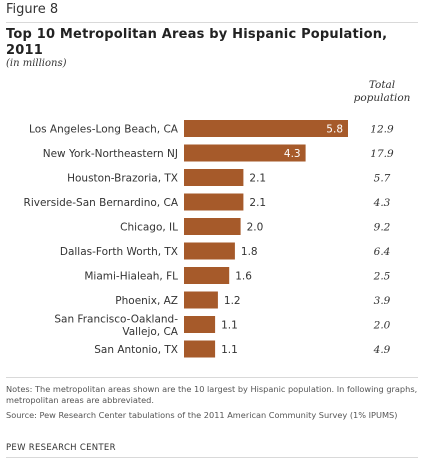 This screenshot has width=426, height=471. Describe the element at coordinates (104, 130) in the screenshot. I see `category-label: Los Angeles-Long Beach, CA` at that location.